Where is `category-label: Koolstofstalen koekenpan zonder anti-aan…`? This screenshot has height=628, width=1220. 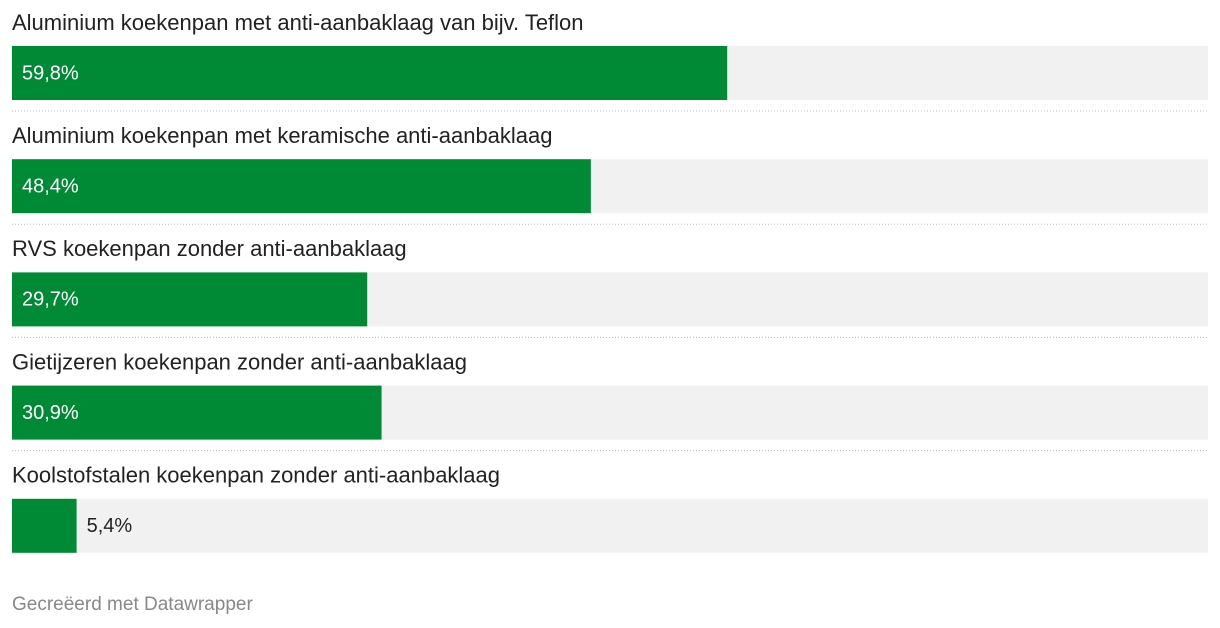
category-label: Koolstofstalen koekenpan zonder anti-aan… is located at coordinates (256, 475).